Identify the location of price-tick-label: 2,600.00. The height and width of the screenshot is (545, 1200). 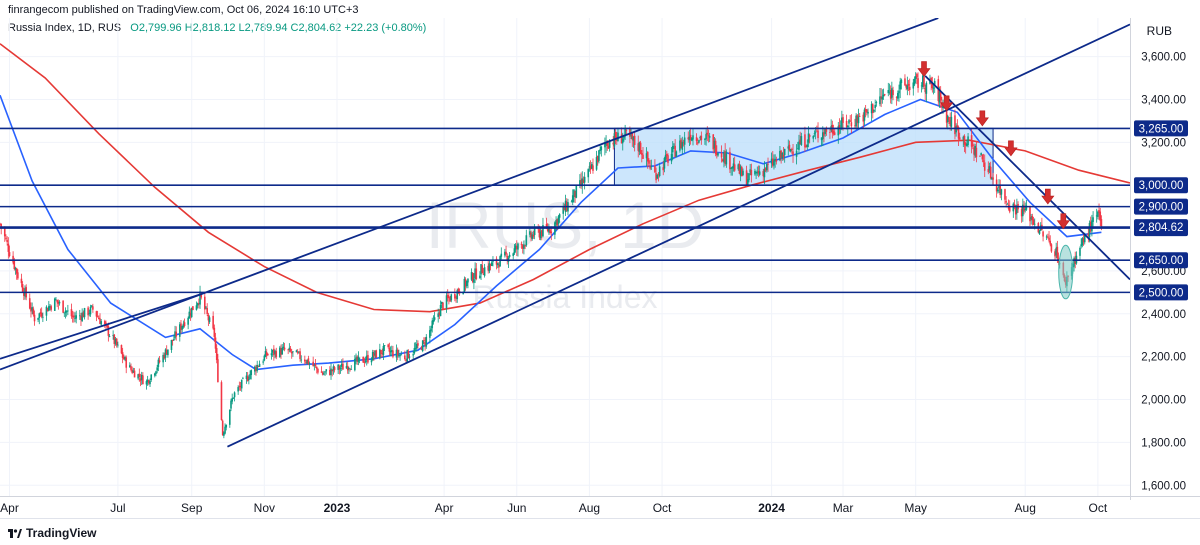
(1163, 272).